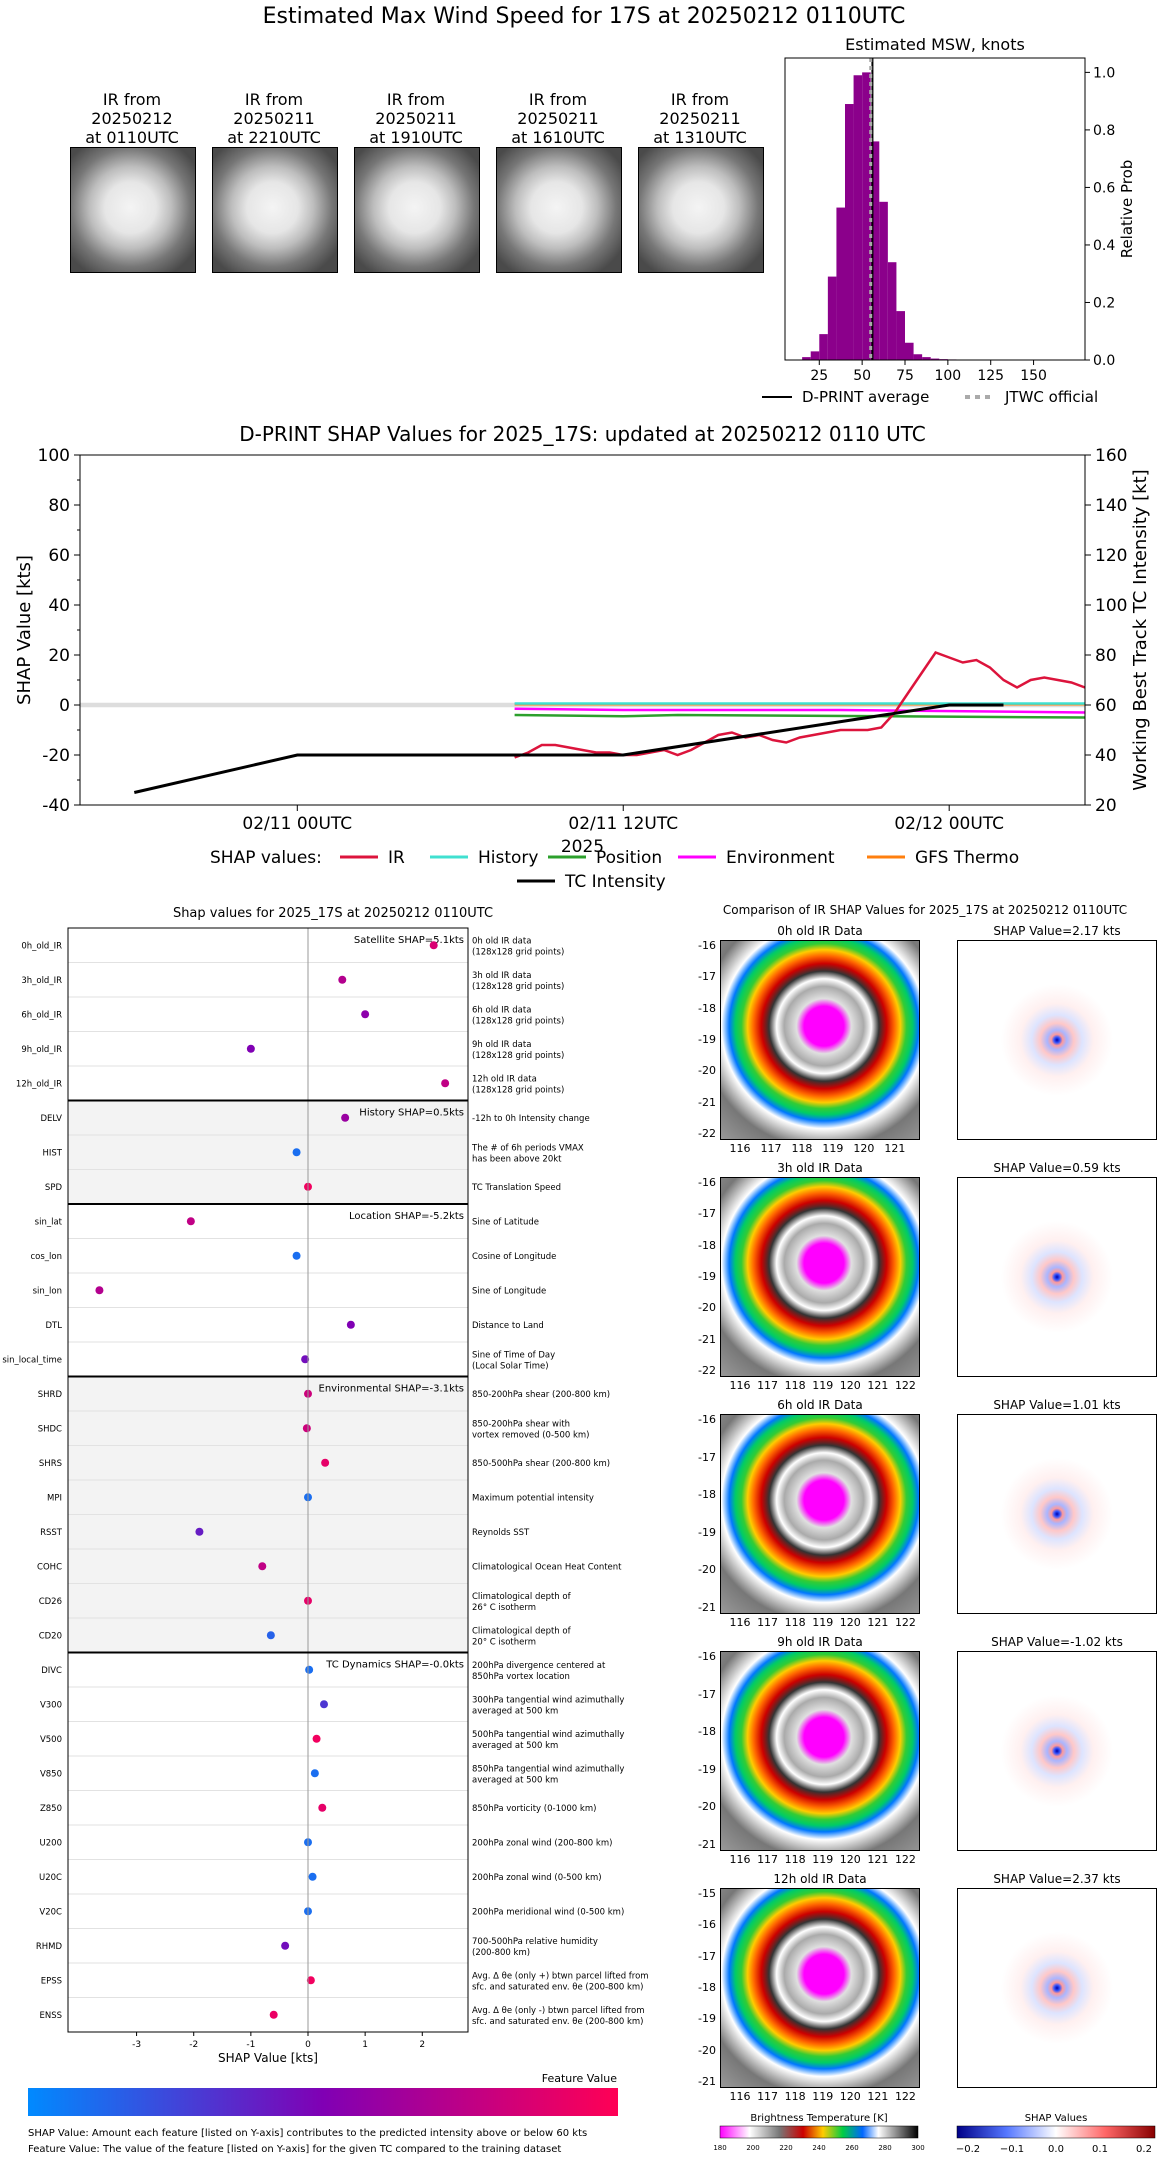  What do you see at coordinates (707, 1807) in the screenshot?
I see `ir-ytick-label: -20` at bounding box center [707, 1807].